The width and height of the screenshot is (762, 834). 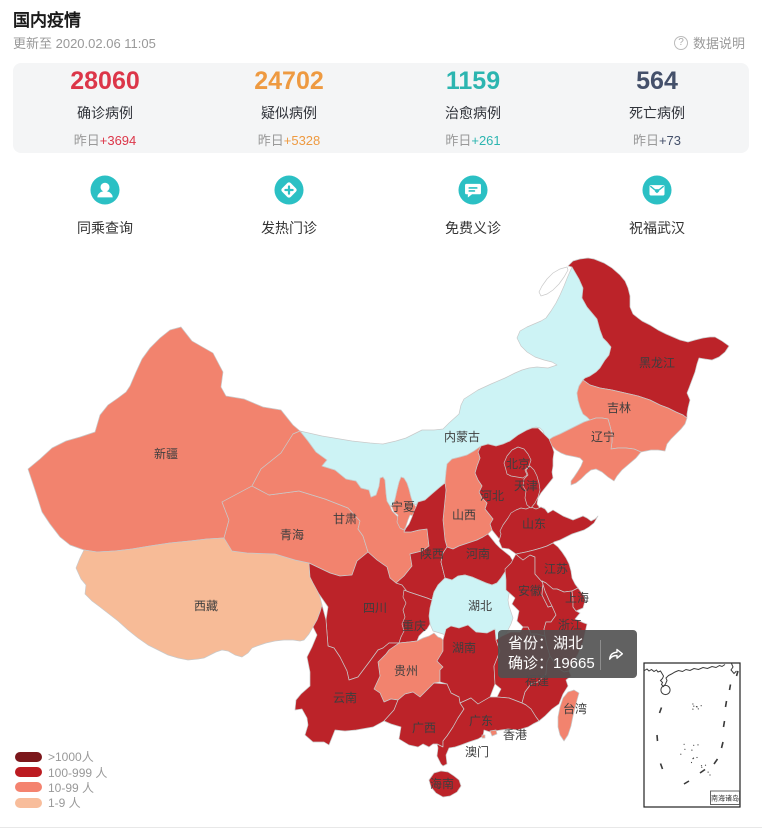 I want to click on svg-text: 湖北, so click(x=480, y=605).